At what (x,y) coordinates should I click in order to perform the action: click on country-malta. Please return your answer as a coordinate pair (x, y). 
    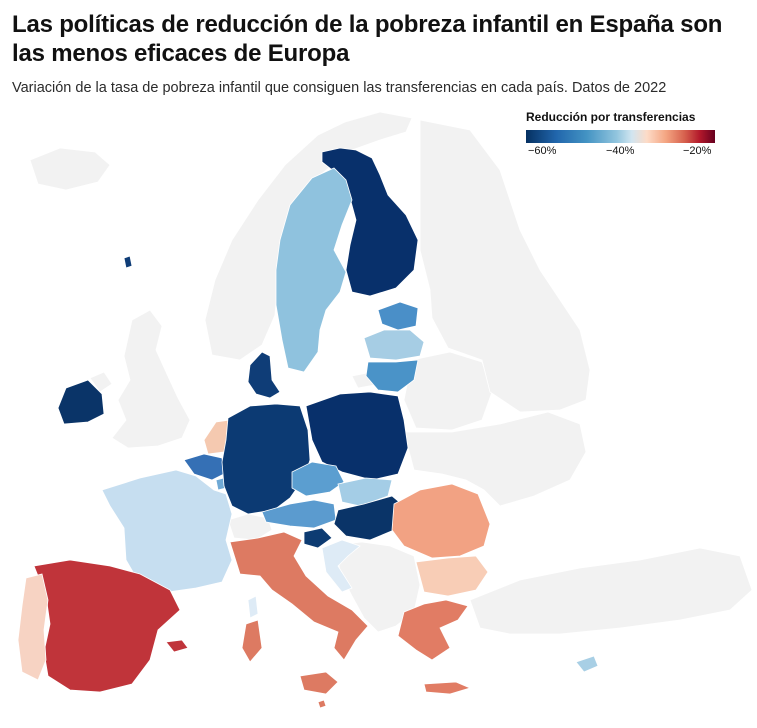
    Looking at the image, I should click on (322, 704).